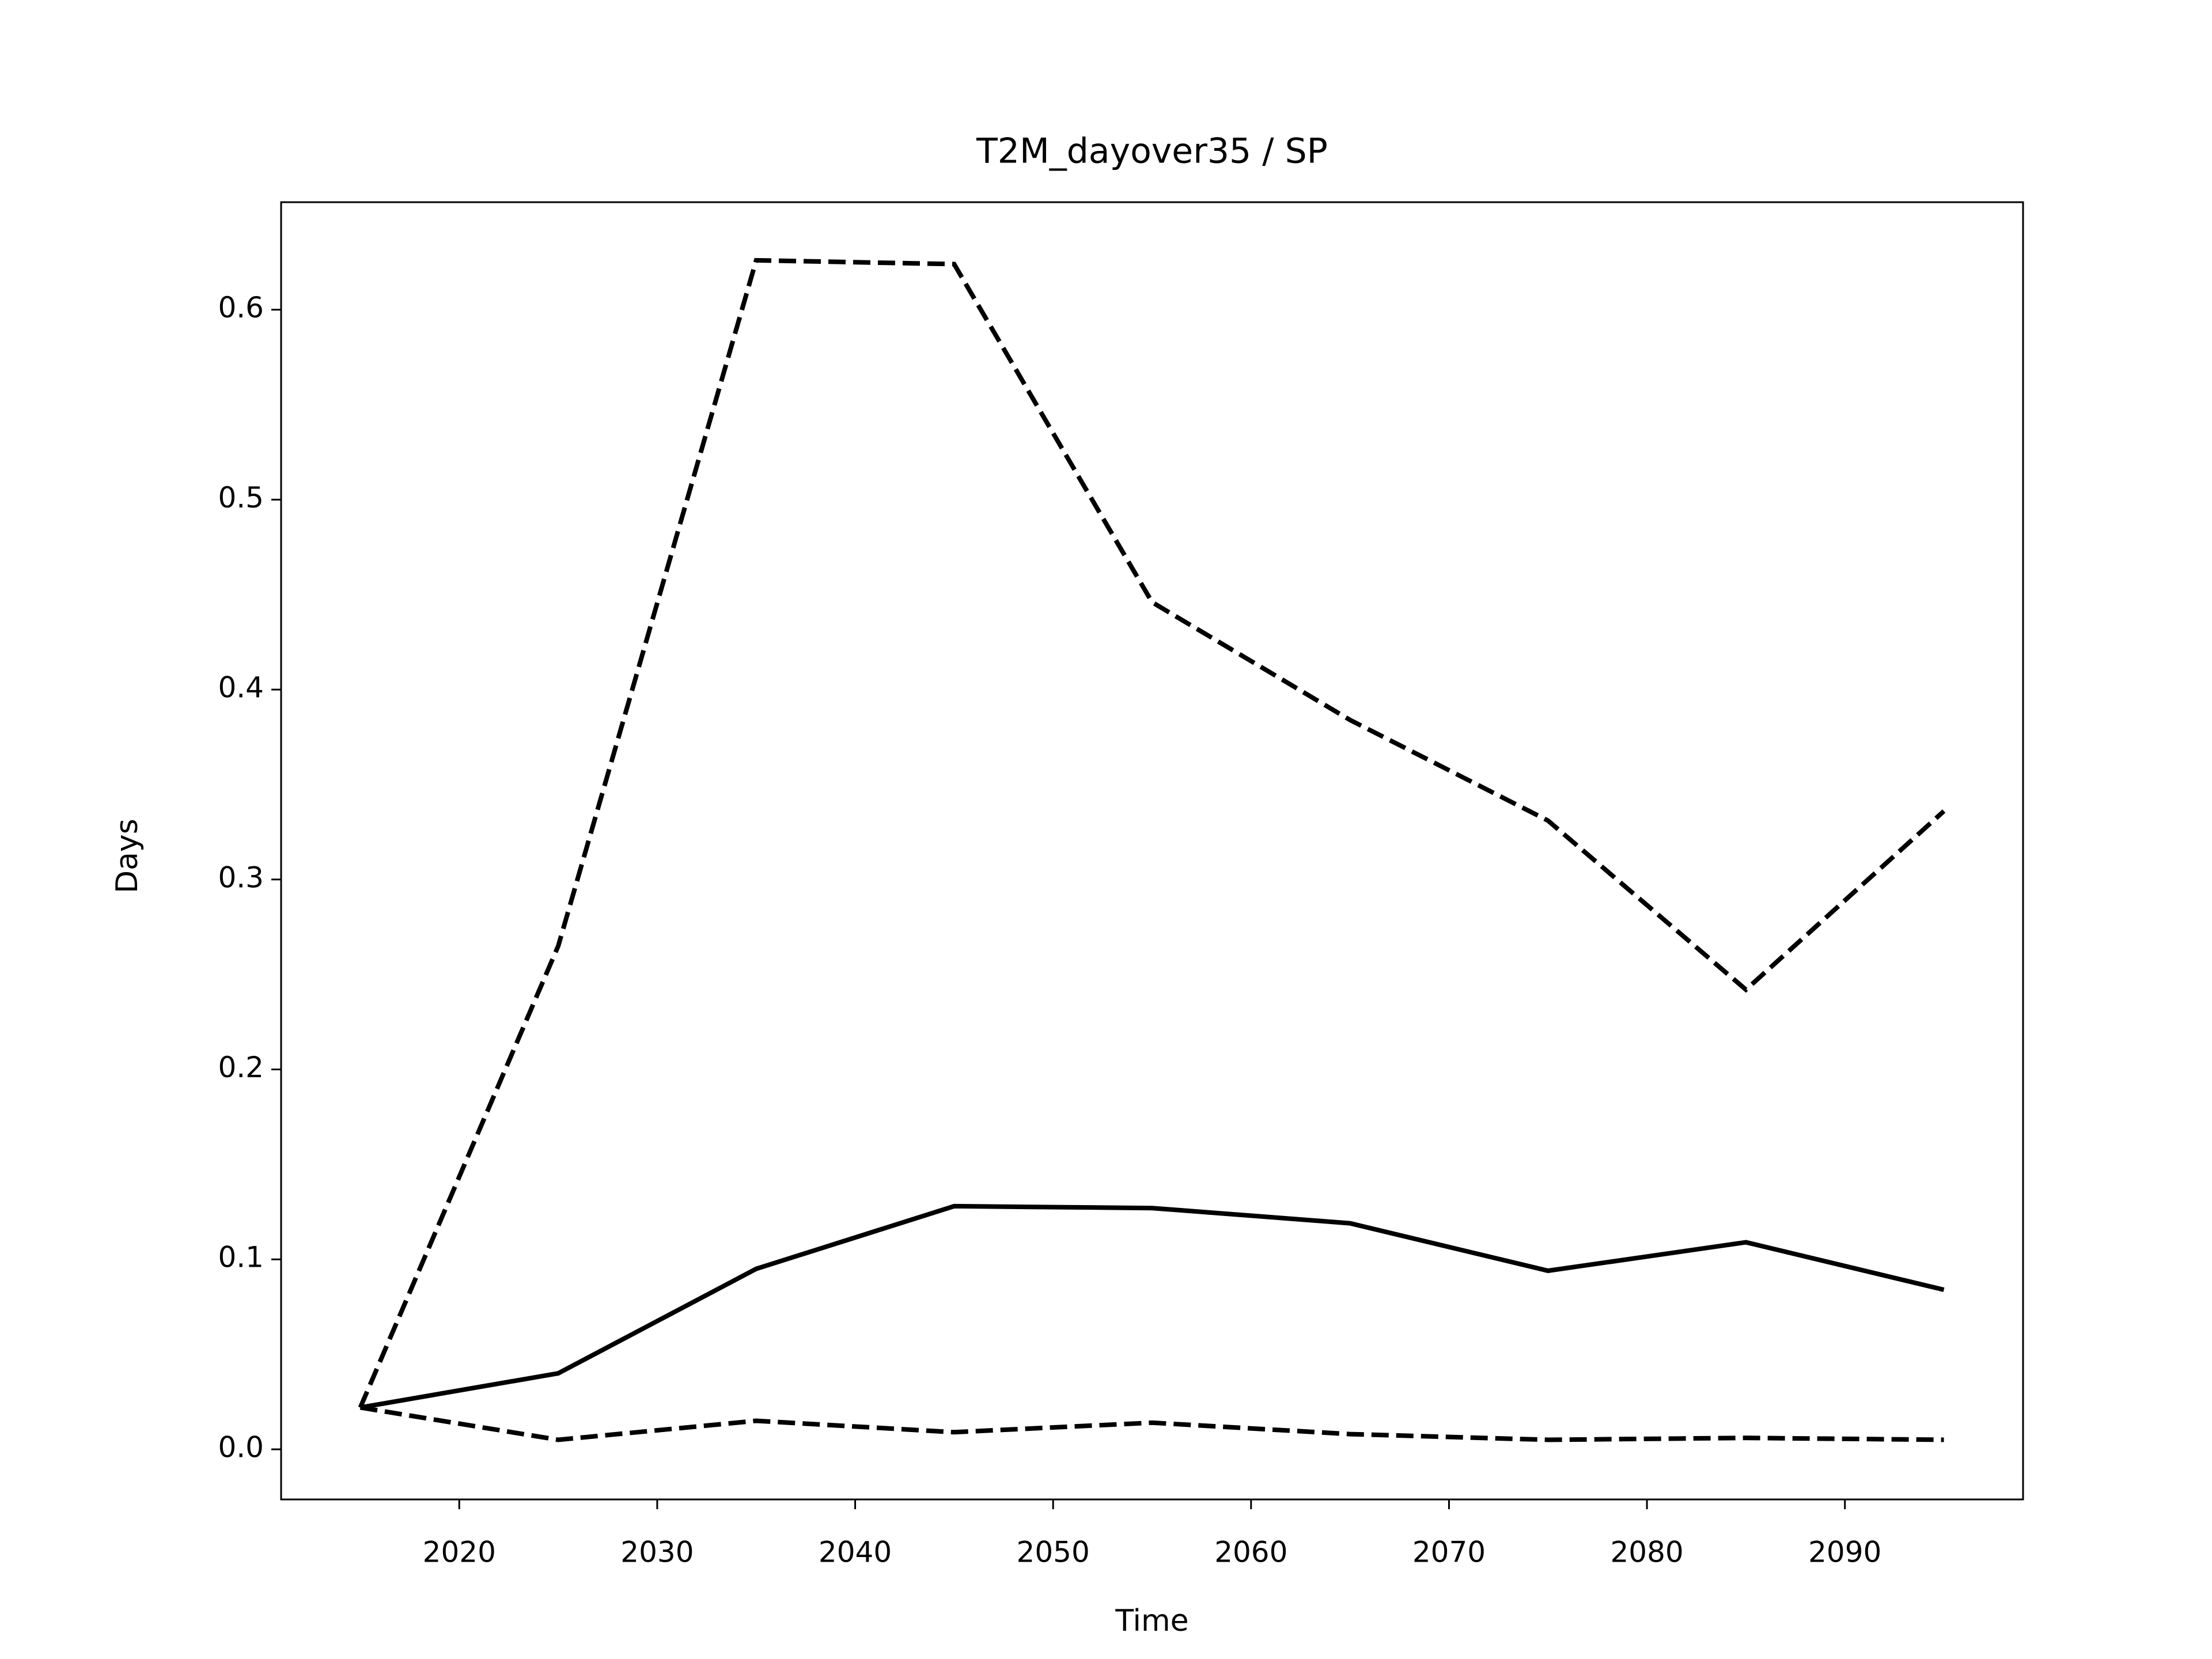  I want to click on x-tick-label: 2020, so click(459, 1552).